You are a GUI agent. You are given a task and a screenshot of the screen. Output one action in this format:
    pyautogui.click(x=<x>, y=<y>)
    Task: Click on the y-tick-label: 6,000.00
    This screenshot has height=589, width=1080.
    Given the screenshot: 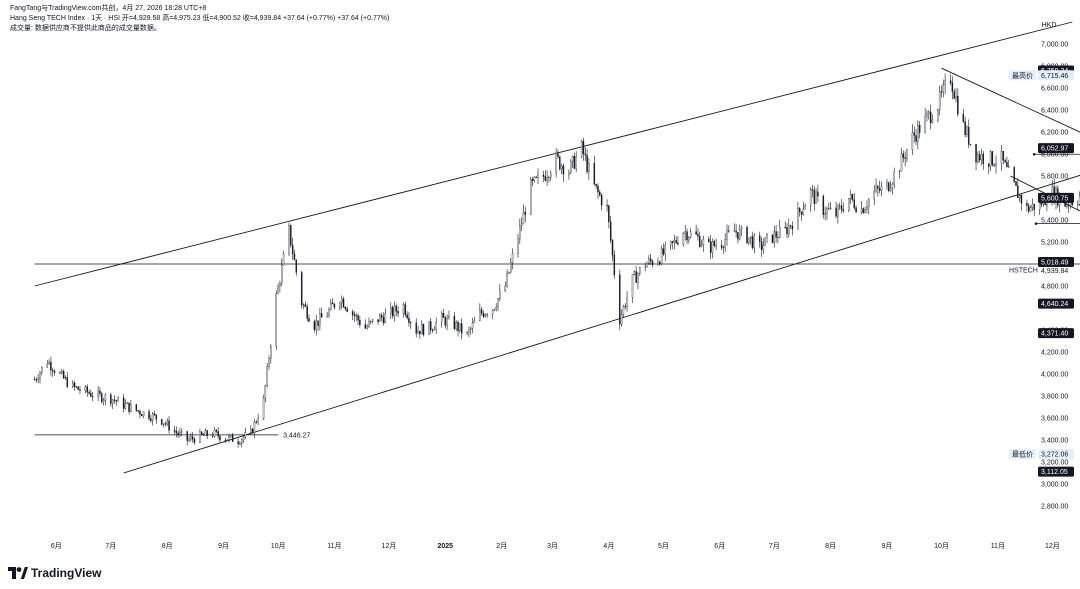 What is the action you would take?
    pyautogui.click(x=1054, y=155)
    